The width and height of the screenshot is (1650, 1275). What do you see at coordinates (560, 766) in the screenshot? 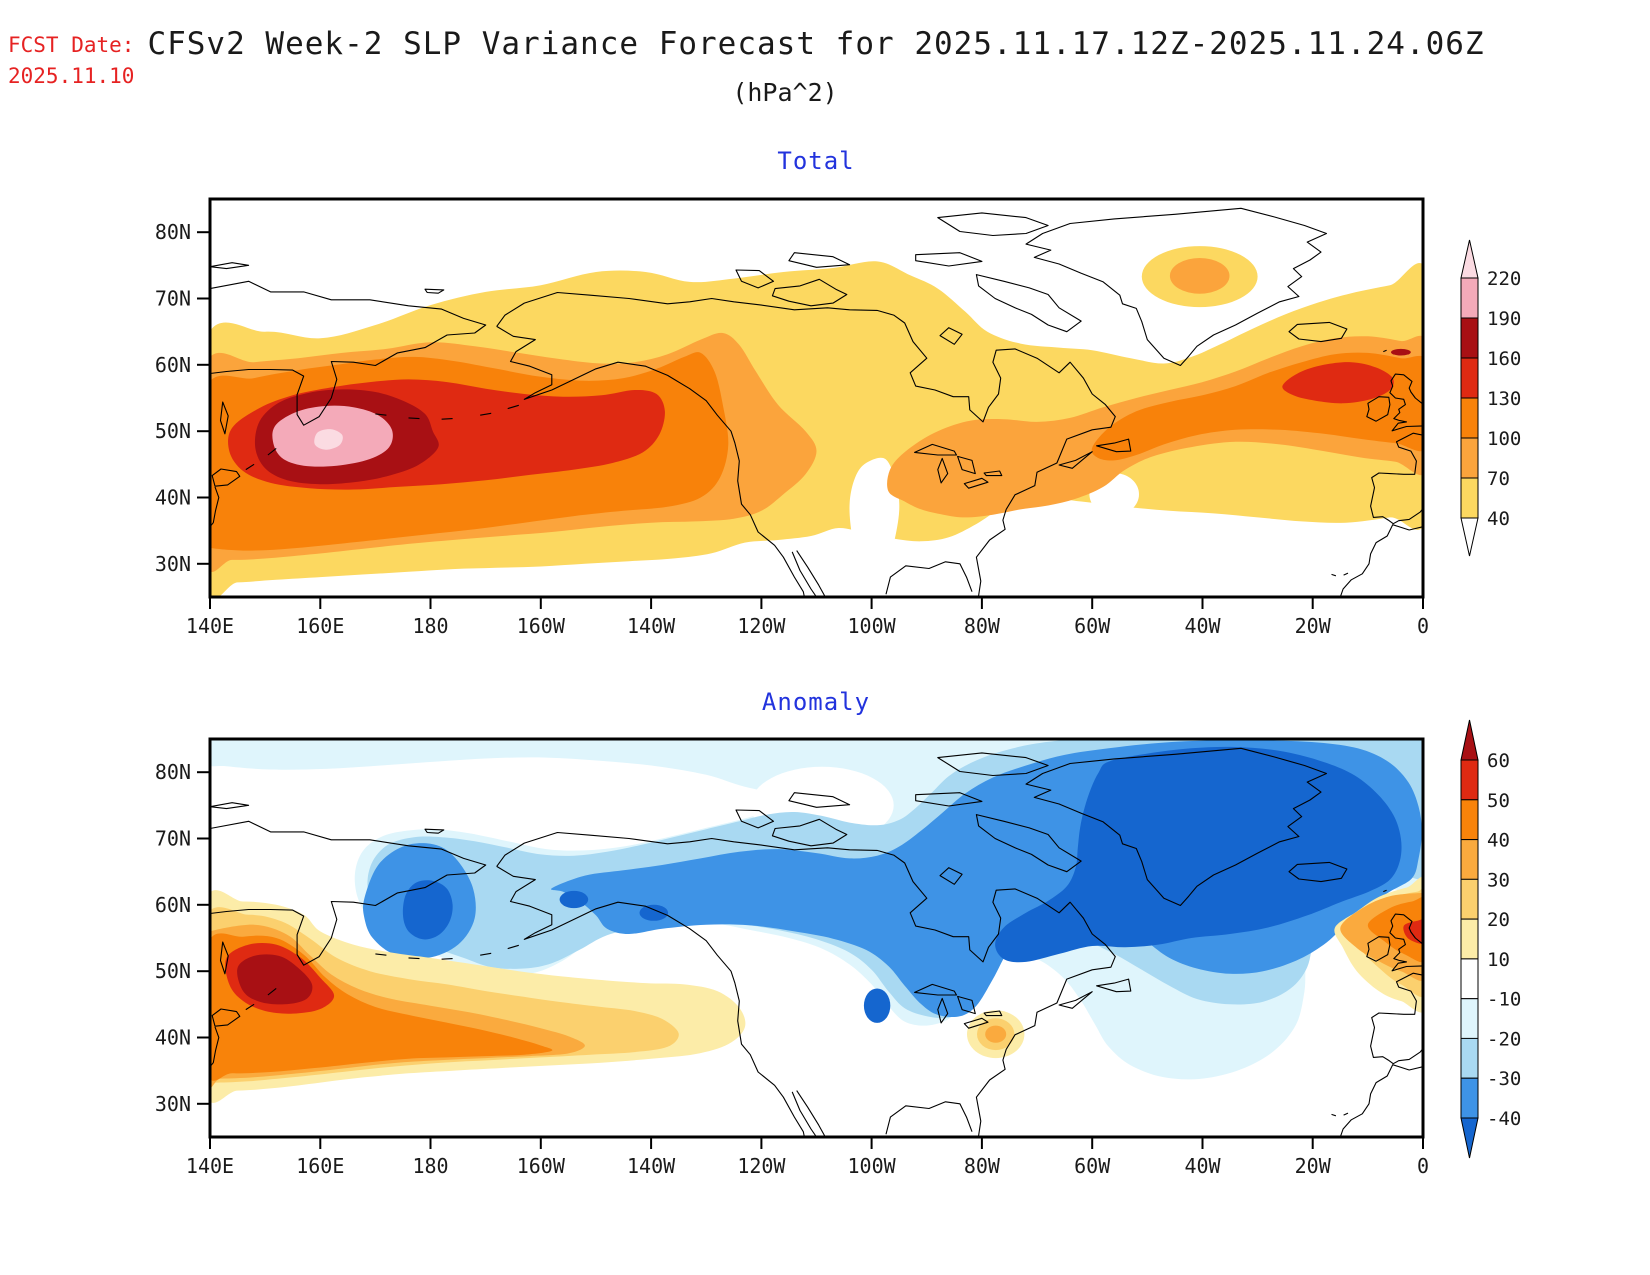
I see `contour-fill-n1` at bounding box center [560, 766].